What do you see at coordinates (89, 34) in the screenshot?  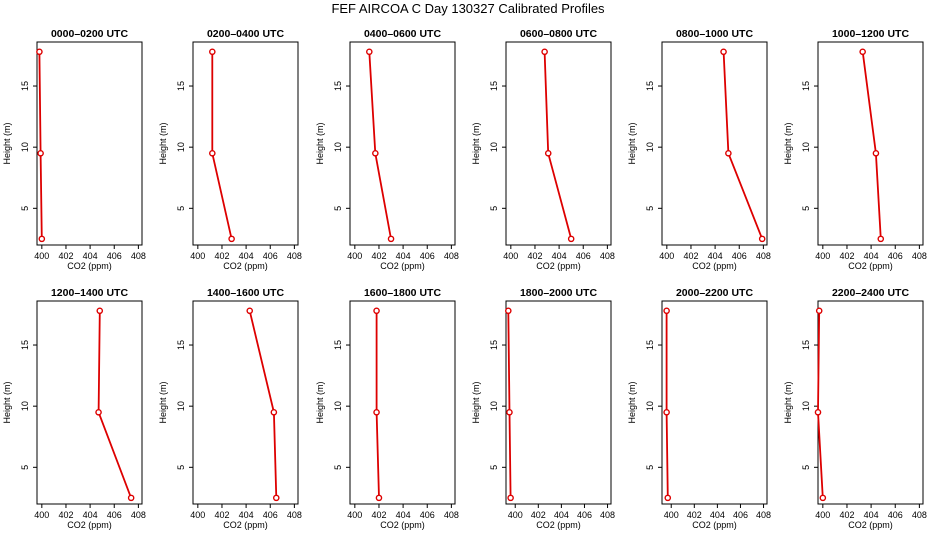 I see `panel-title: 0000–0200 UTC` at bounding box center [89, 34].